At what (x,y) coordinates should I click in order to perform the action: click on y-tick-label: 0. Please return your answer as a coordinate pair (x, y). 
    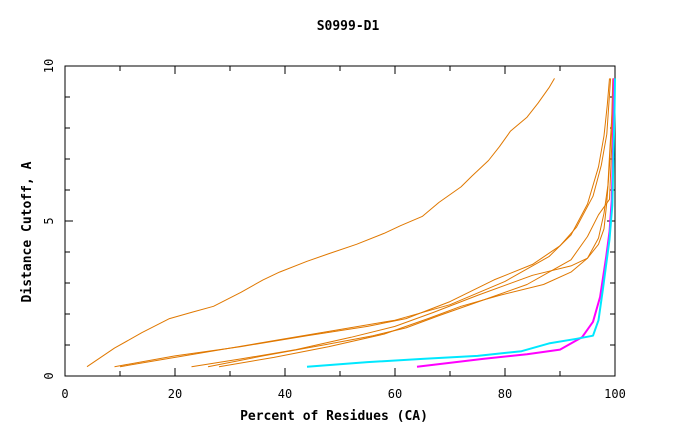
    Looking at the image, I should click on (49, 375).